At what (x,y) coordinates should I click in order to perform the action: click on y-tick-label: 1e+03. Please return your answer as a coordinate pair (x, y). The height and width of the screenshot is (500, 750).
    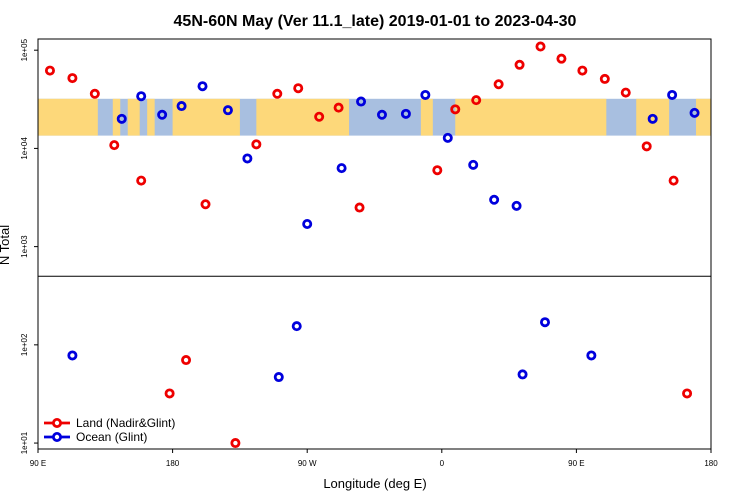
    Looking at the image, I should click on (24, 246).